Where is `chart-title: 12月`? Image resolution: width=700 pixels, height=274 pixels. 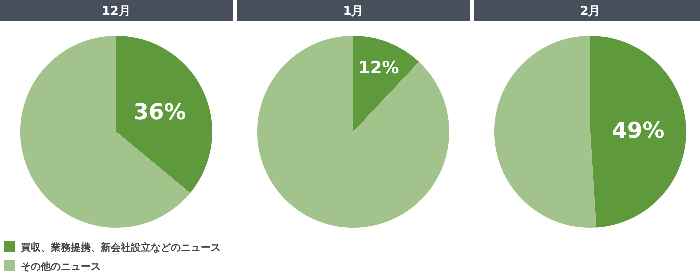 chart-title: 12月 is located at coordinates (116, 11).